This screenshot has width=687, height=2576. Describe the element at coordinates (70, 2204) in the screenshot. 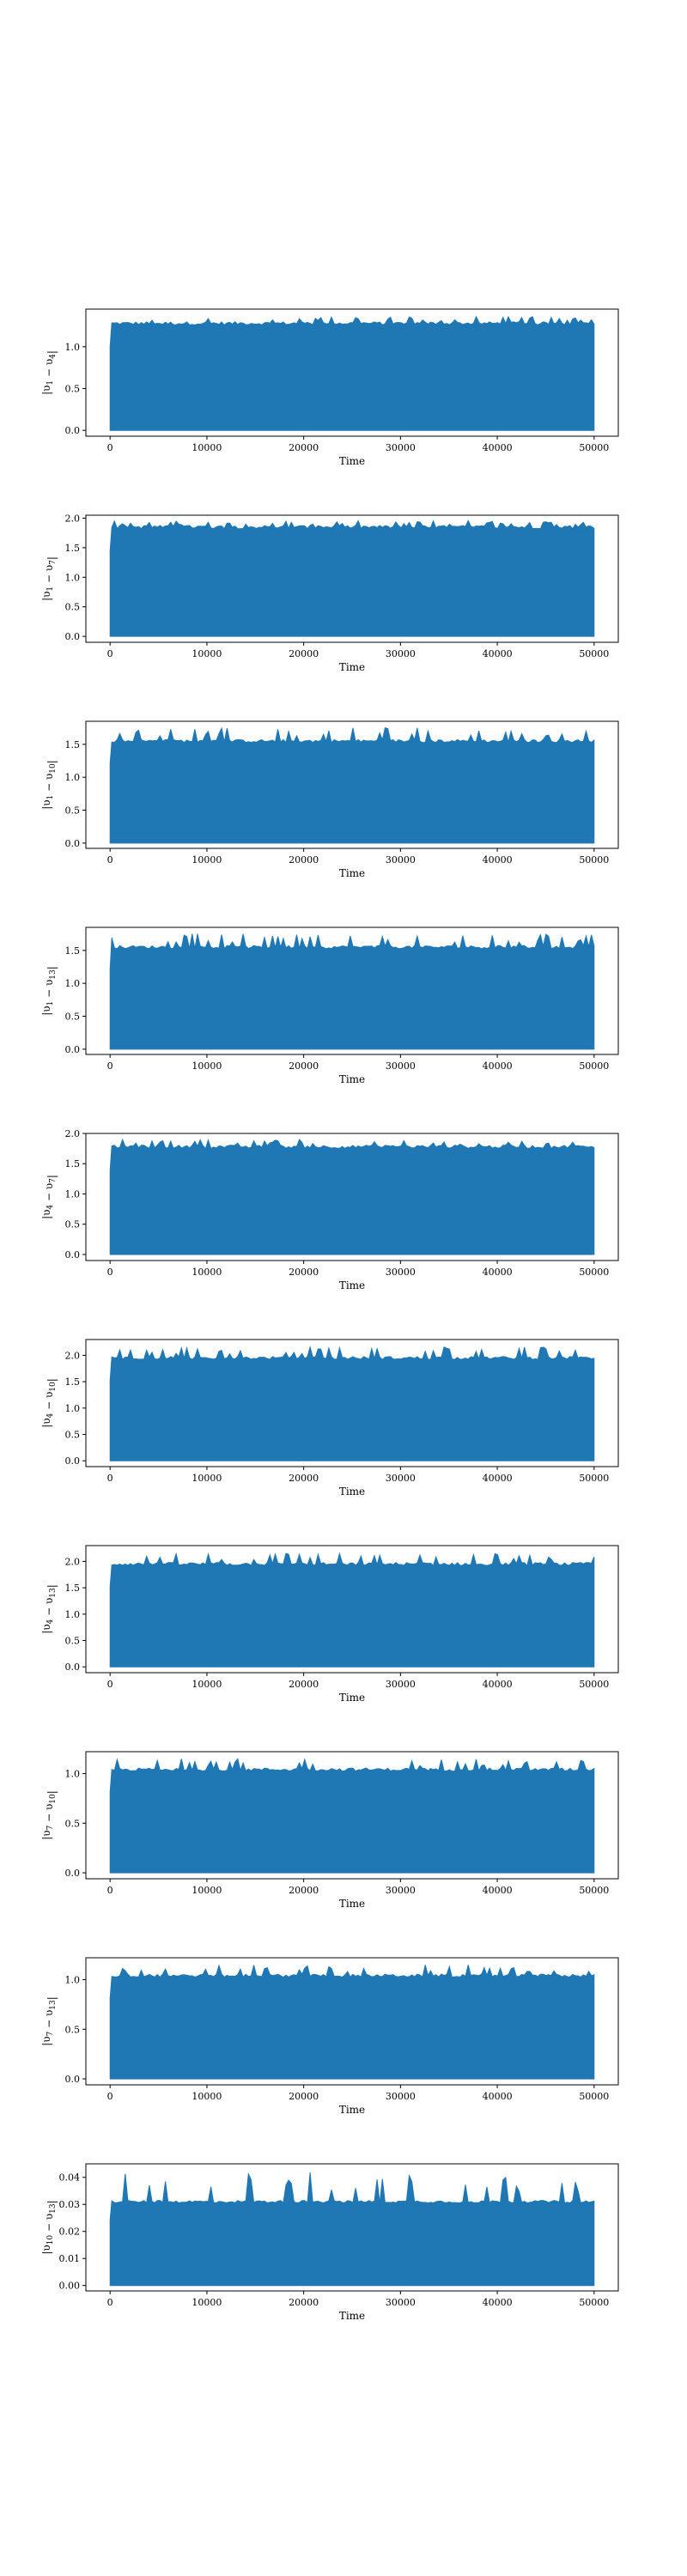

I see `y-tick-label: 0.03` at that location.